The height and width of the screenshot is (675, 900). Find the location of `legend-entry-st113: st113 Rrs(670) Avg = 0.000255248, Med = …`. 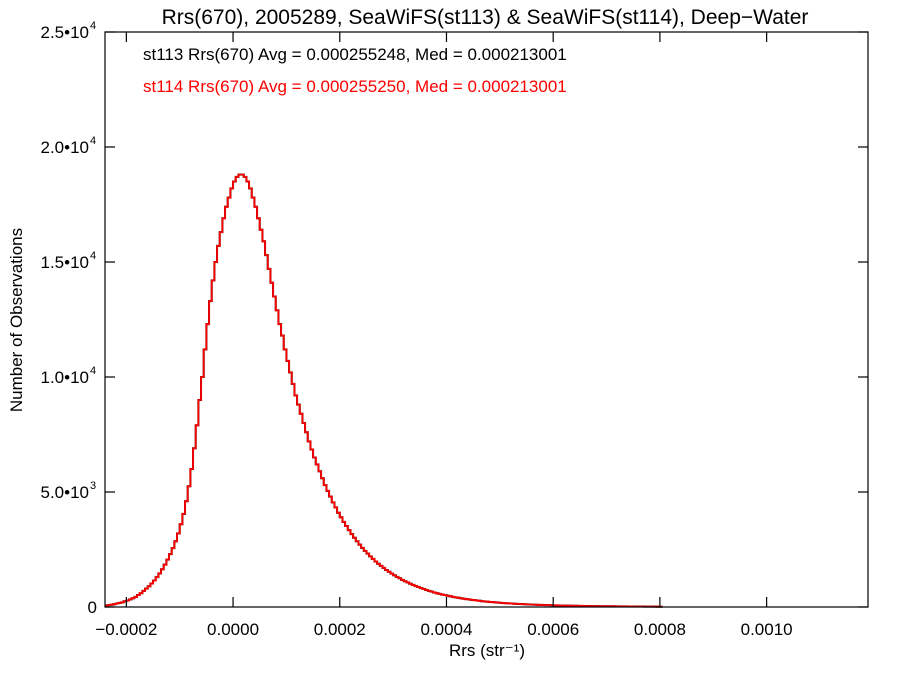

legend-entry-st113: st113 Rrs(670) Avg = 0.000255248, Med = … is located at coordinates (355, 54).